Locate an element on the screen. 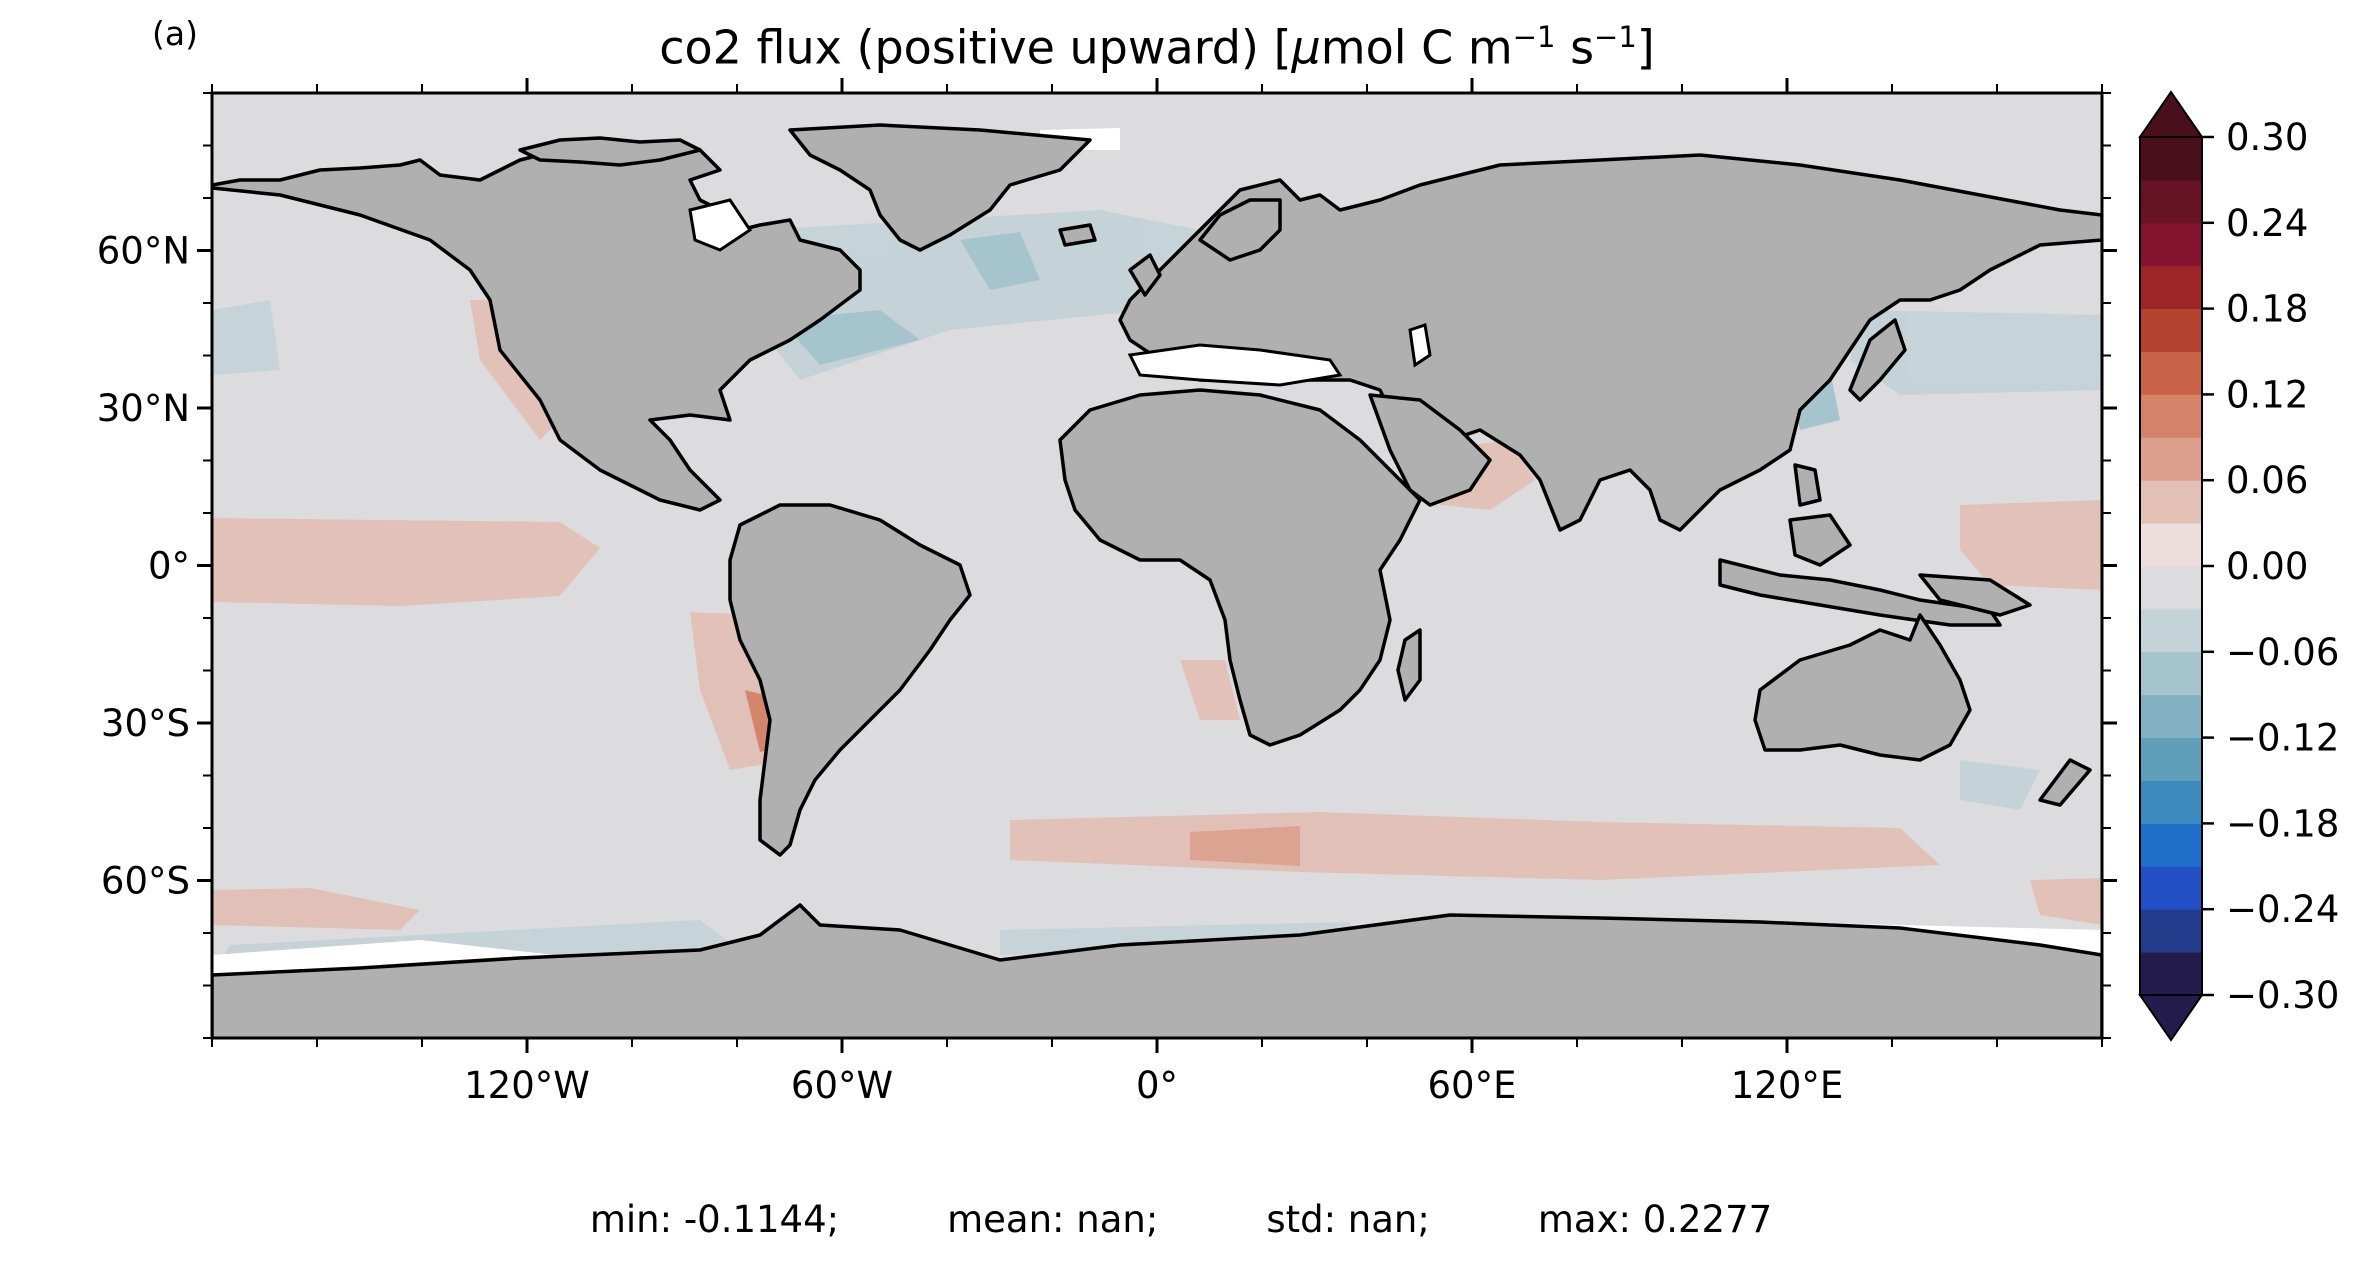  south-america is located at coordinates (850, 680).